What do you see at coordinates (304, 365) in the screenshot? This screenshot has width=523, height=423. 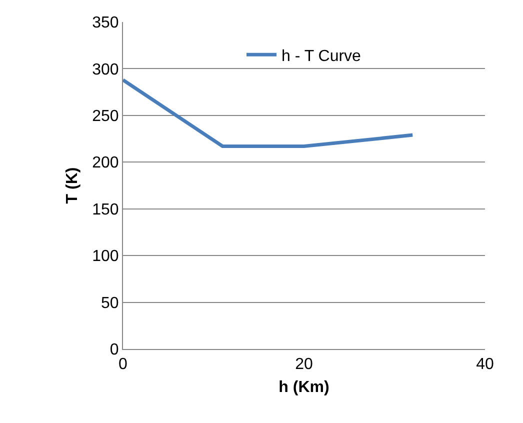 I see `x-tick-label: 20` at bounding box center [304, 365].